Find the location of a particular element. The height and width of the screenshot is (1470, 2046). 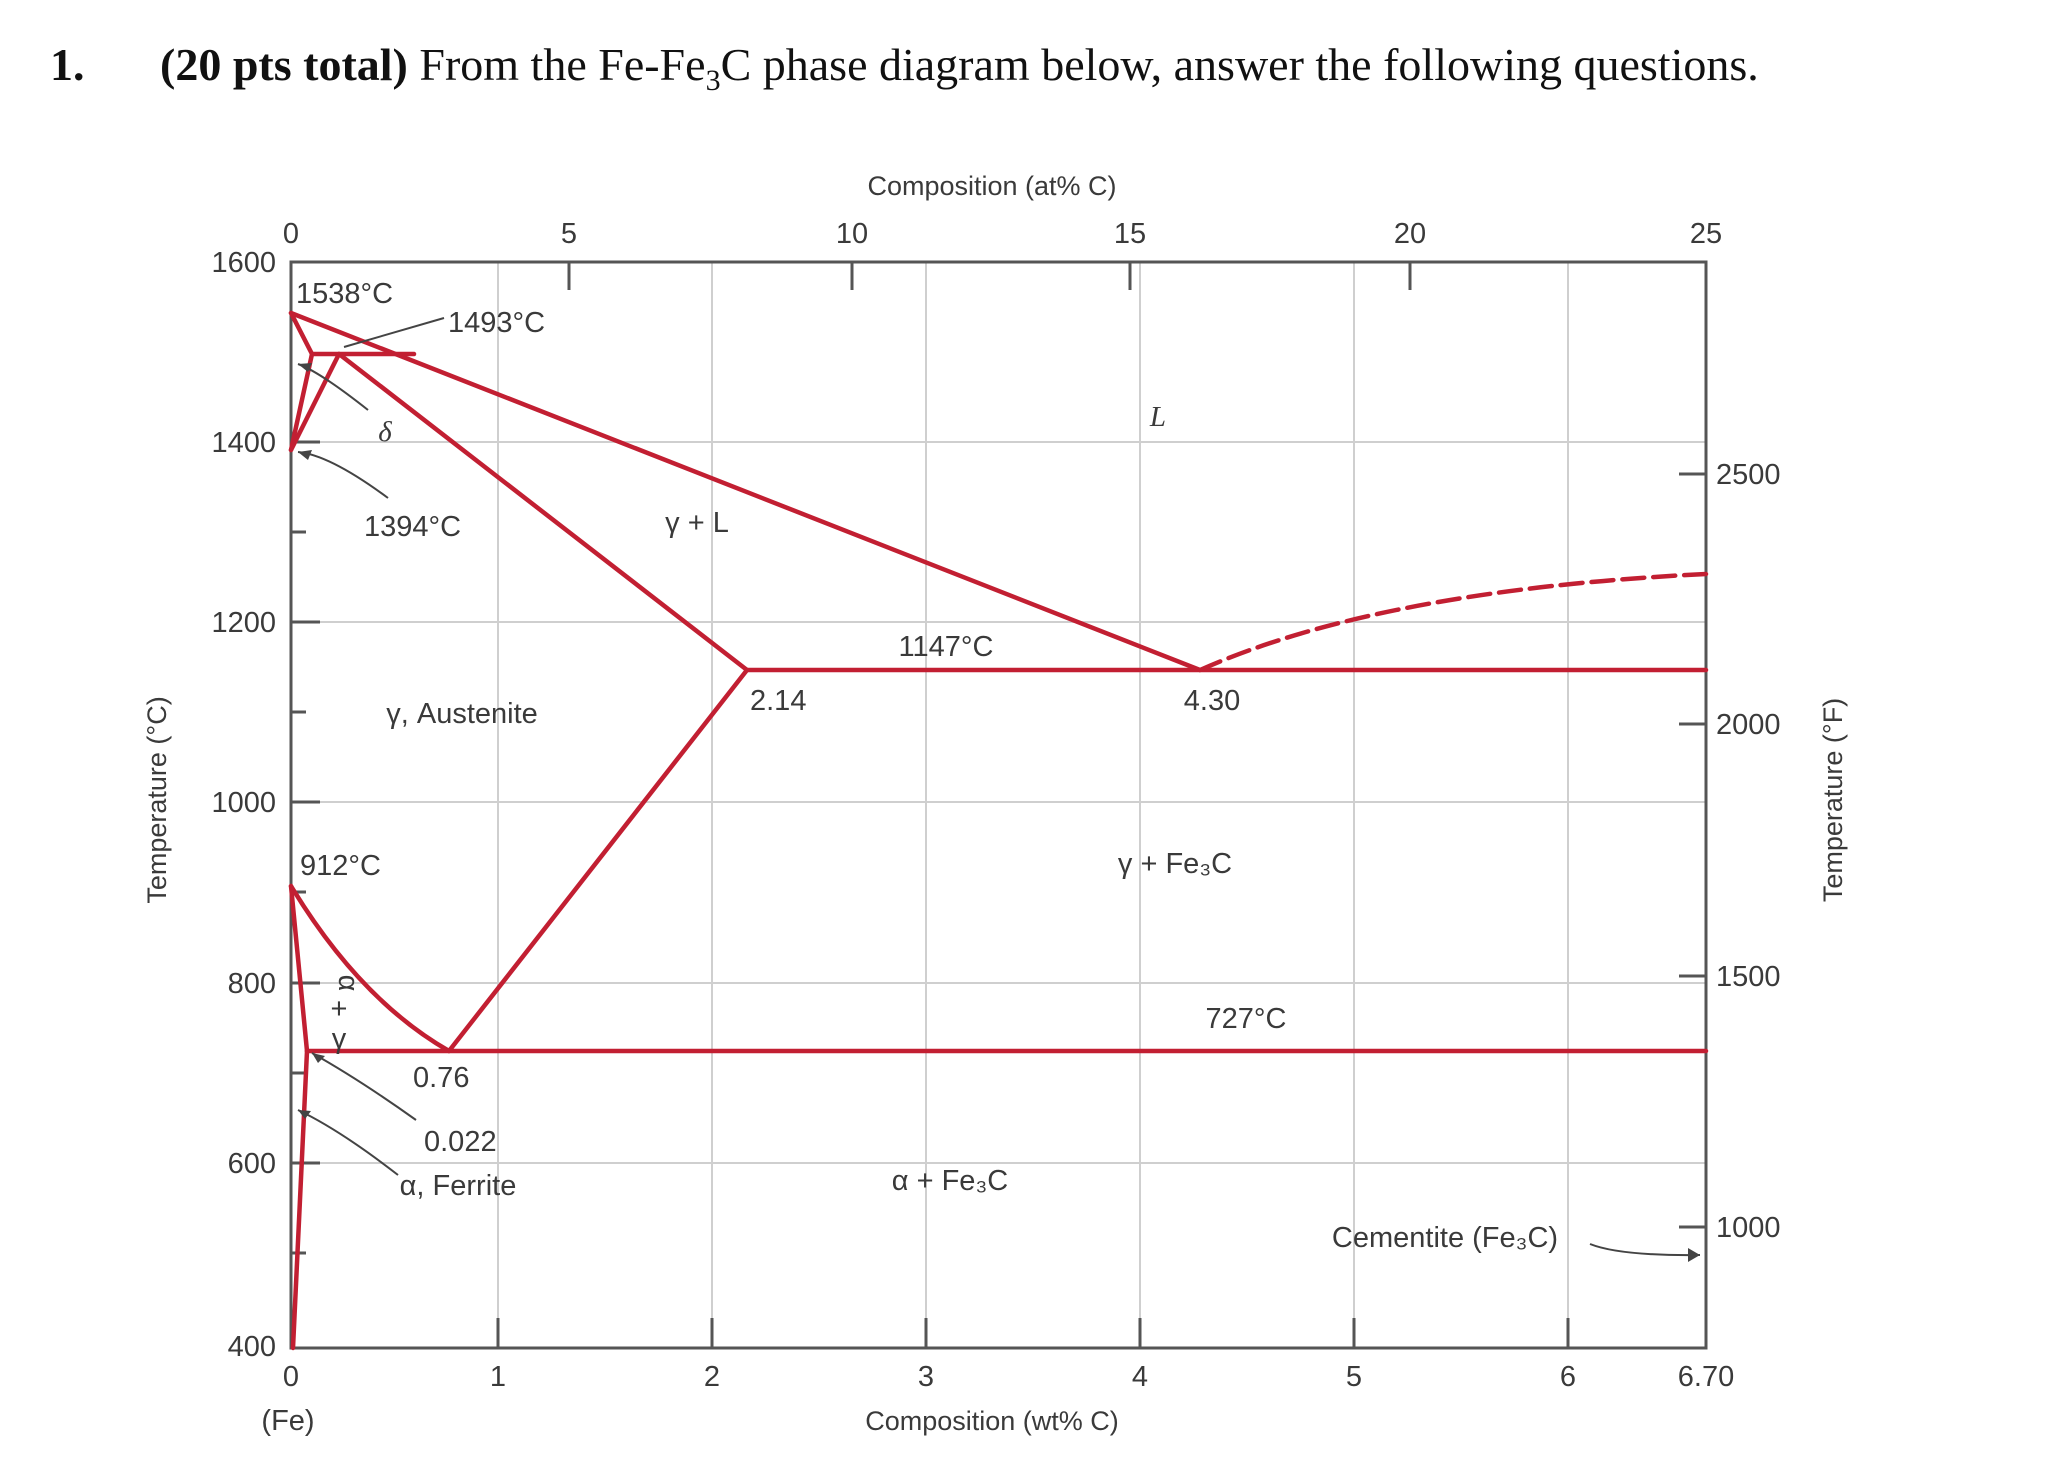

phase-label-alpha-gamma-gamma: γ is located at coordinates (339, 1039).